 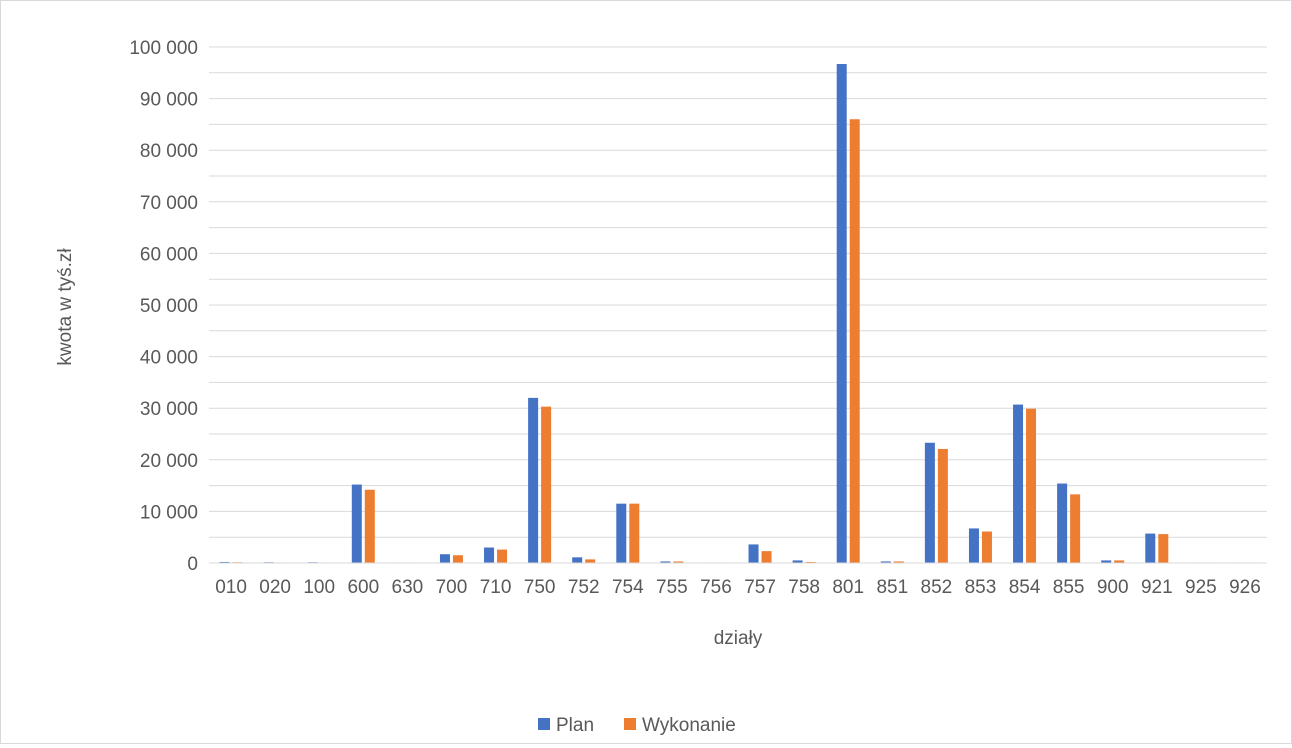 I want to click on legend-label-wykonanie: Wykonanie, so click(x=689, y=725).